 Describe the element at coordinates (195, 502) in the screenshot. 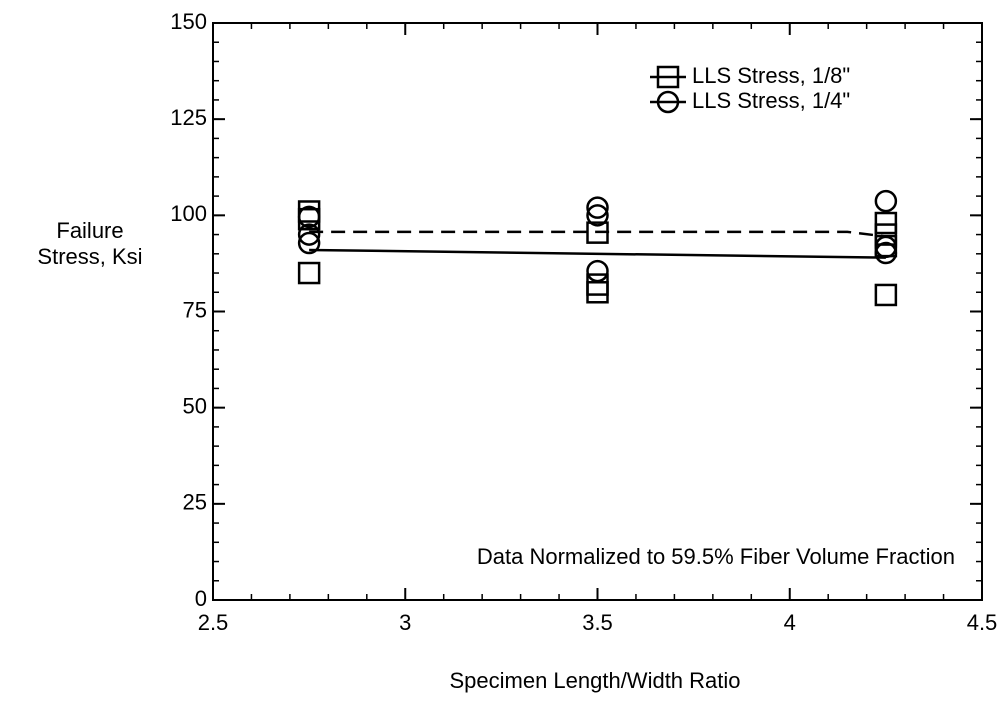

I see `y-tick-label: 25` at that location.